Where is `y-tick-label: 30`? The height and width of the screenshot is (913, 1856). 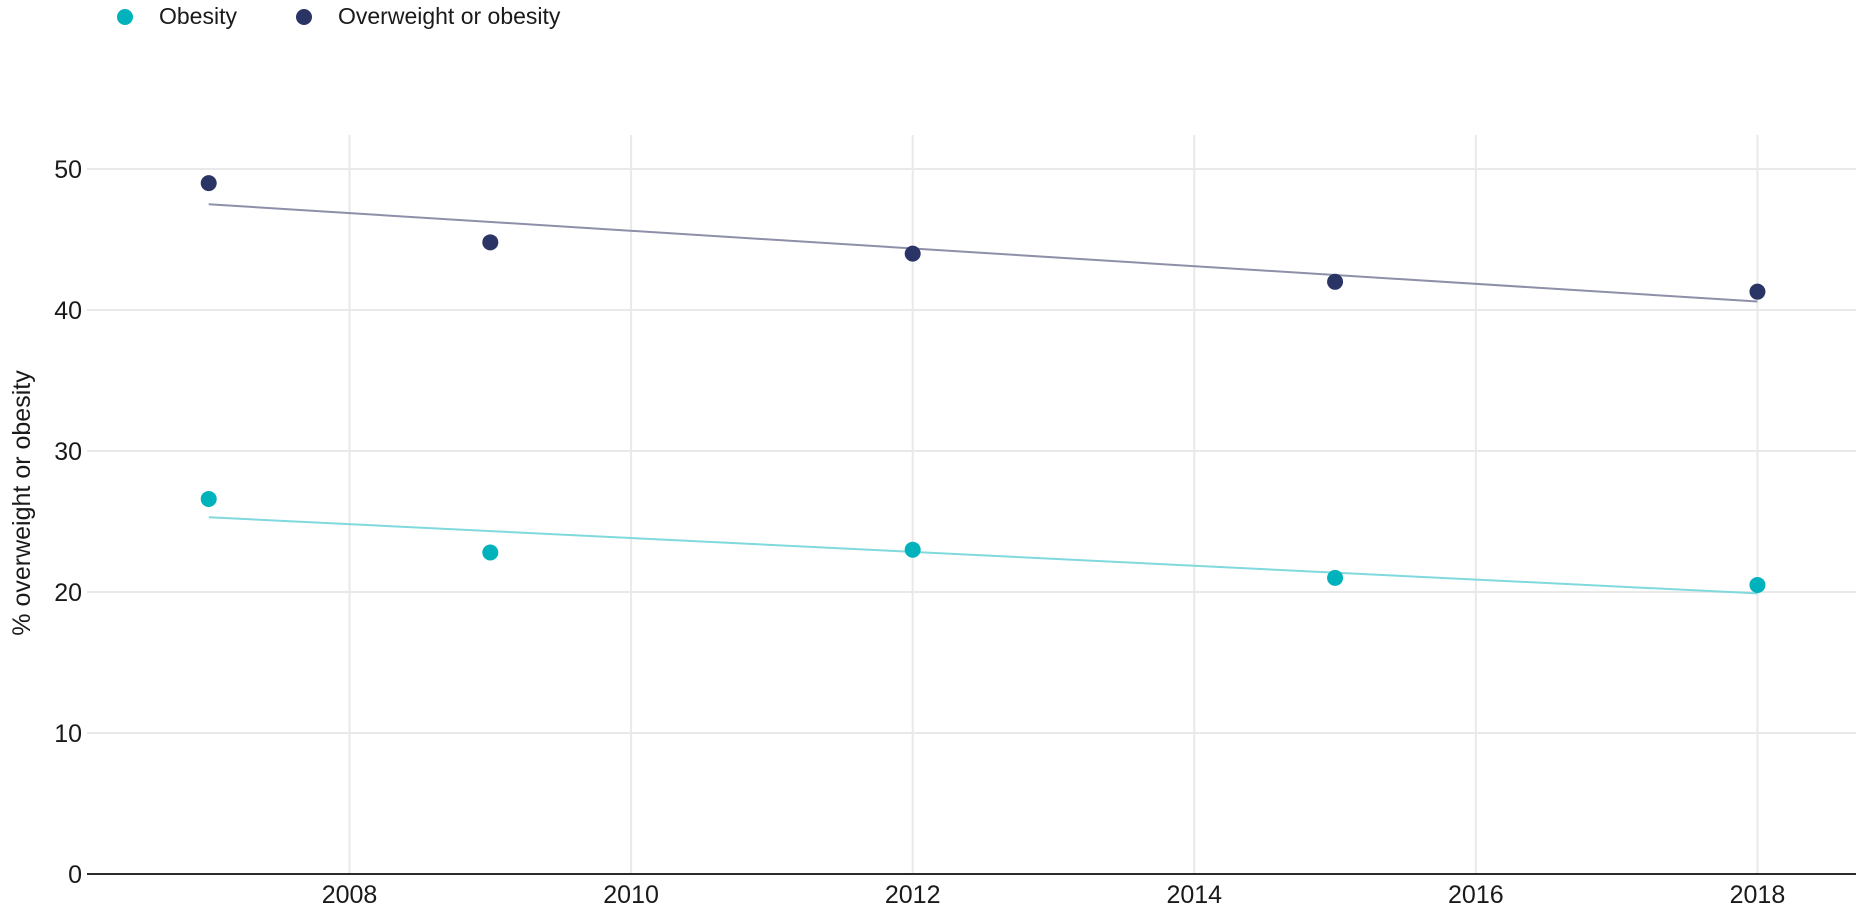
y-tick-label: 30 is located at coordinates (68, 452).